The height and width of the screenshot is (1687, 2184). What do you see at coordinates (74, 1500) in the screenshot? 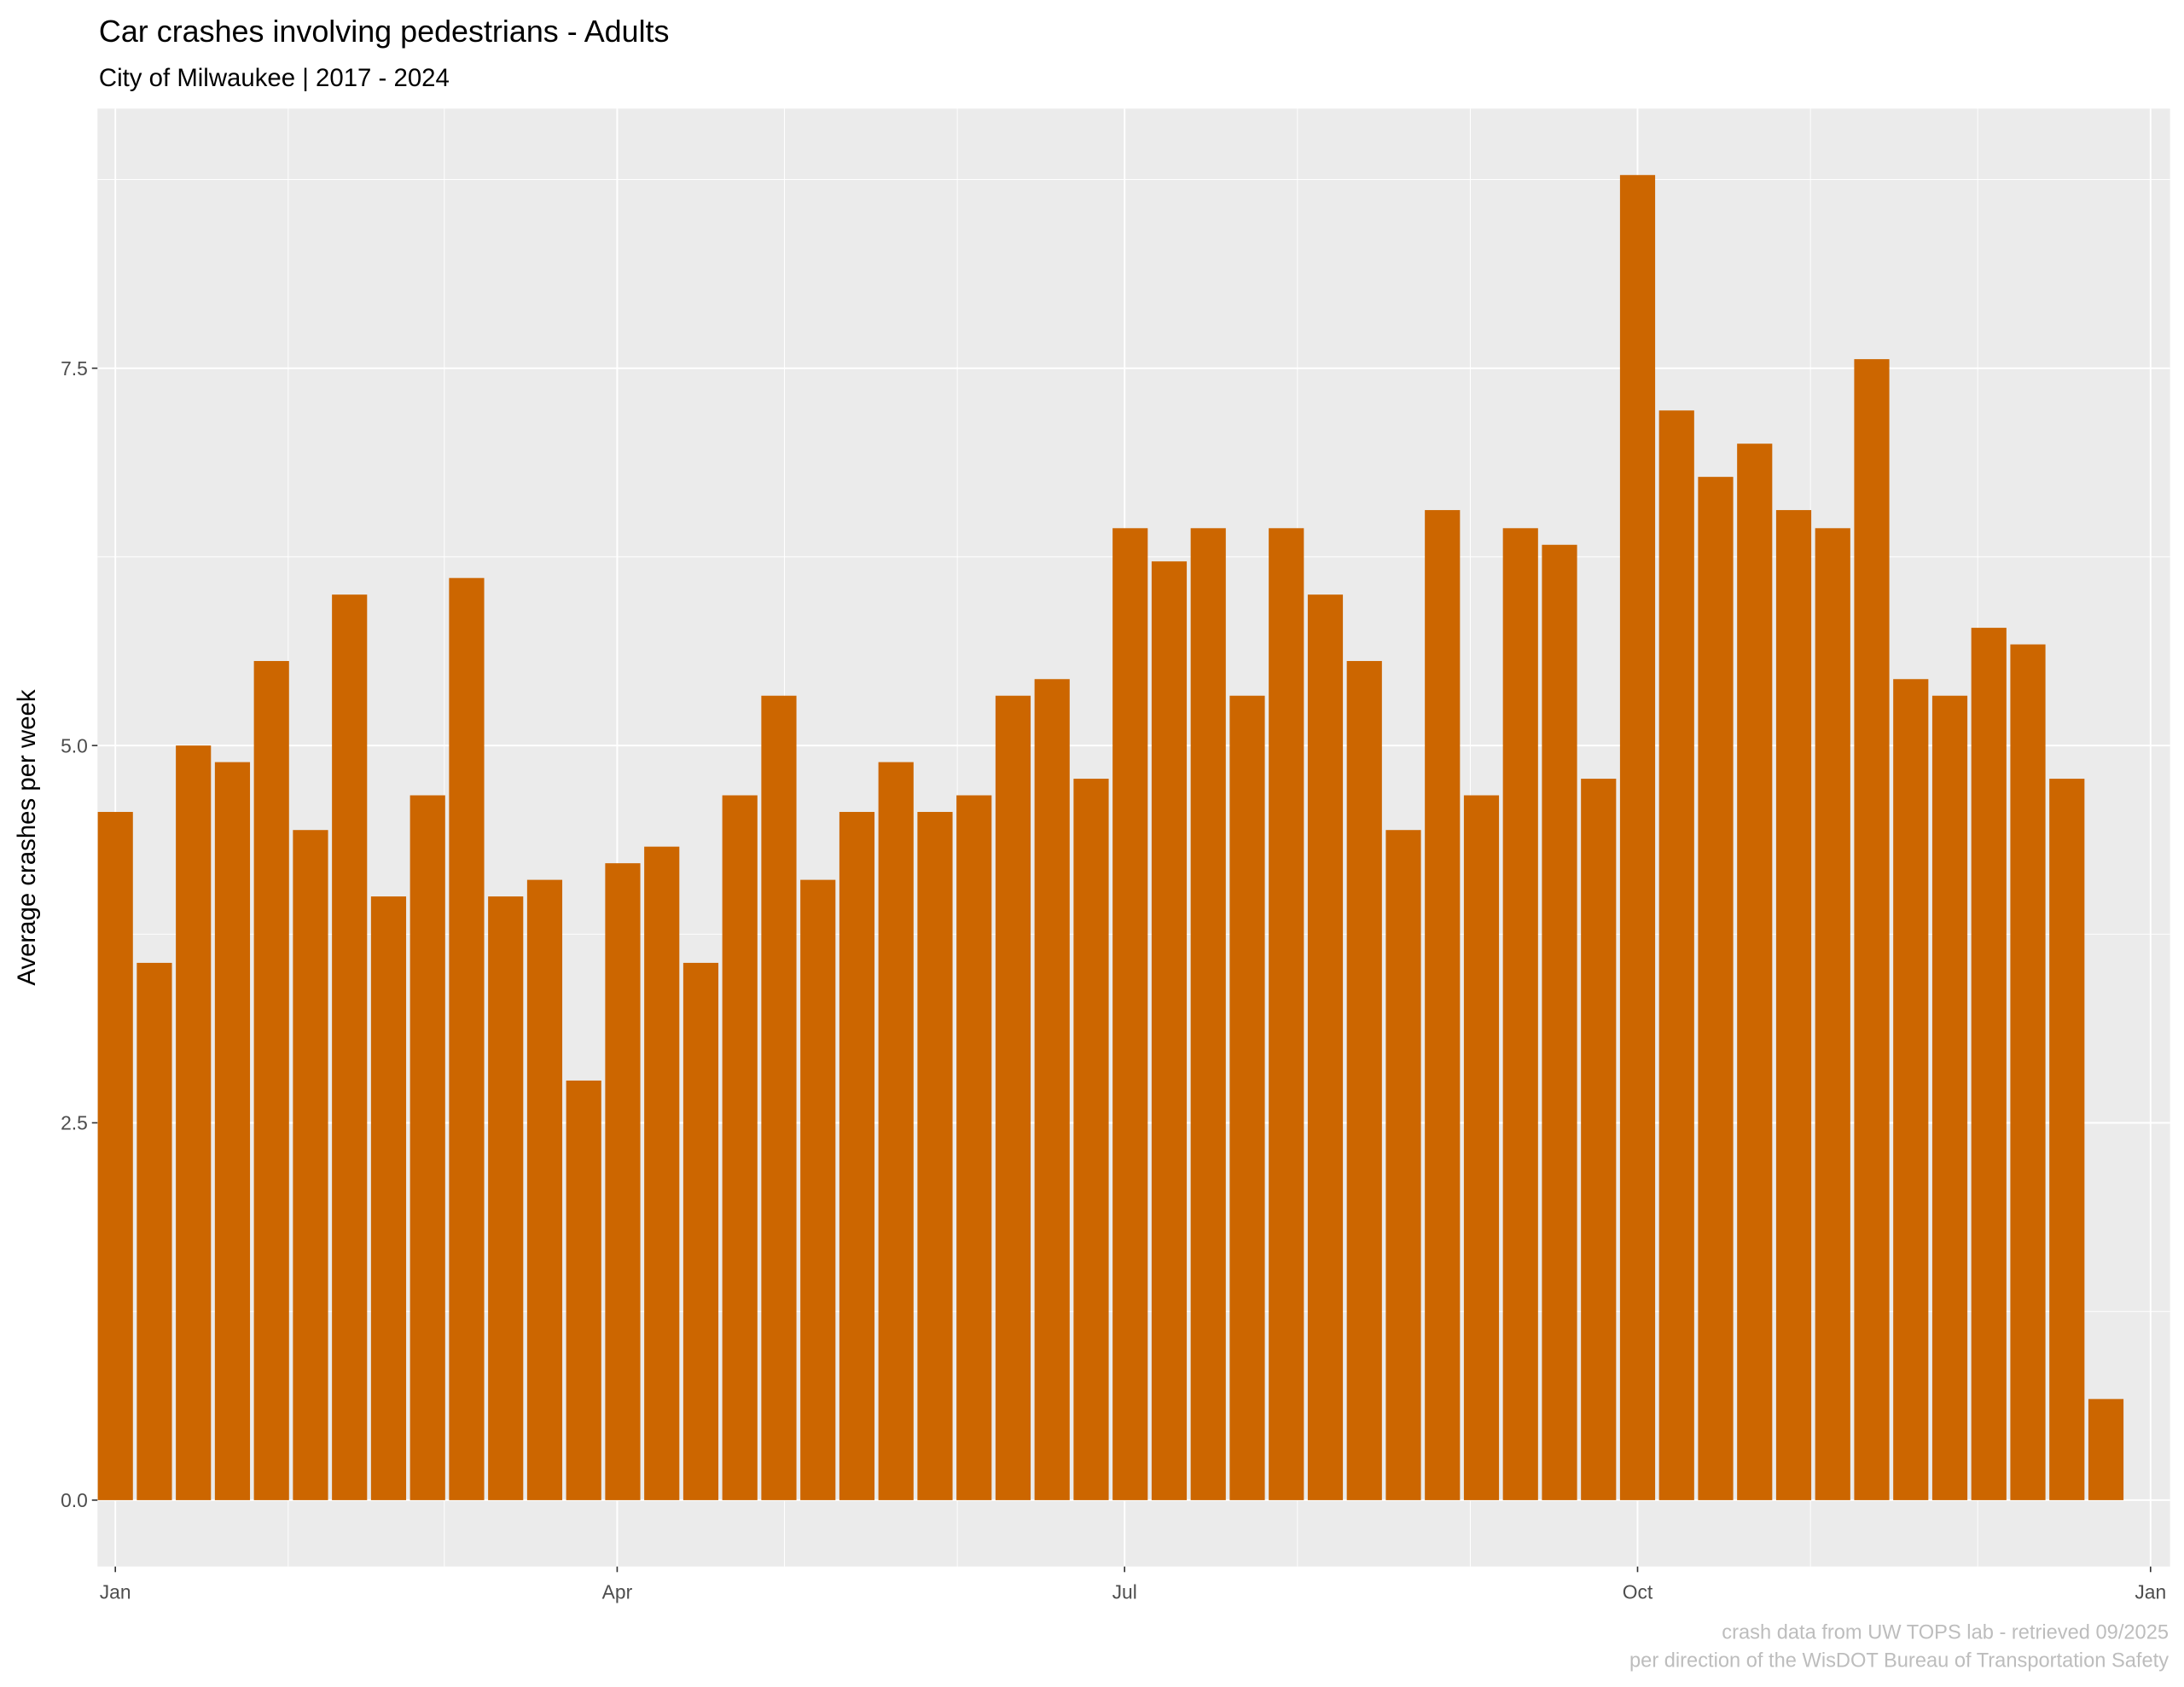
I see `y-tick-label: 0.0` at bounding box center [74, 1500].